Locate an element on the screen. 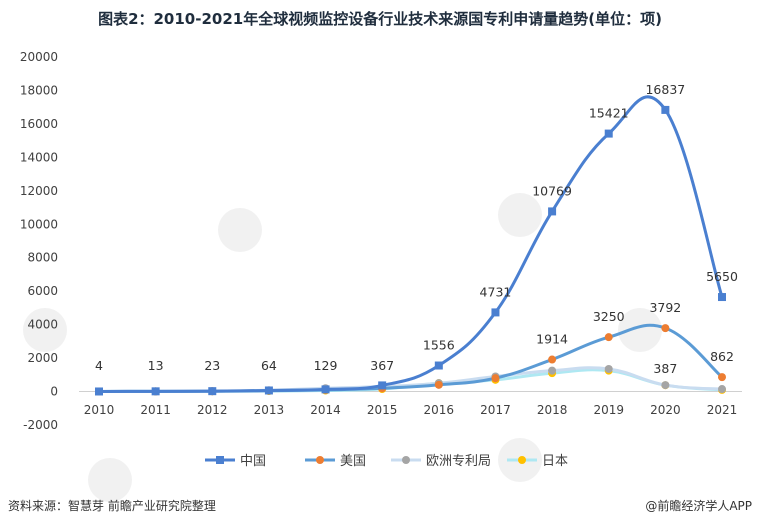 This screenshot has height=522, width=760. x-tick-label: 2010 is located at coordinates (99, 410).